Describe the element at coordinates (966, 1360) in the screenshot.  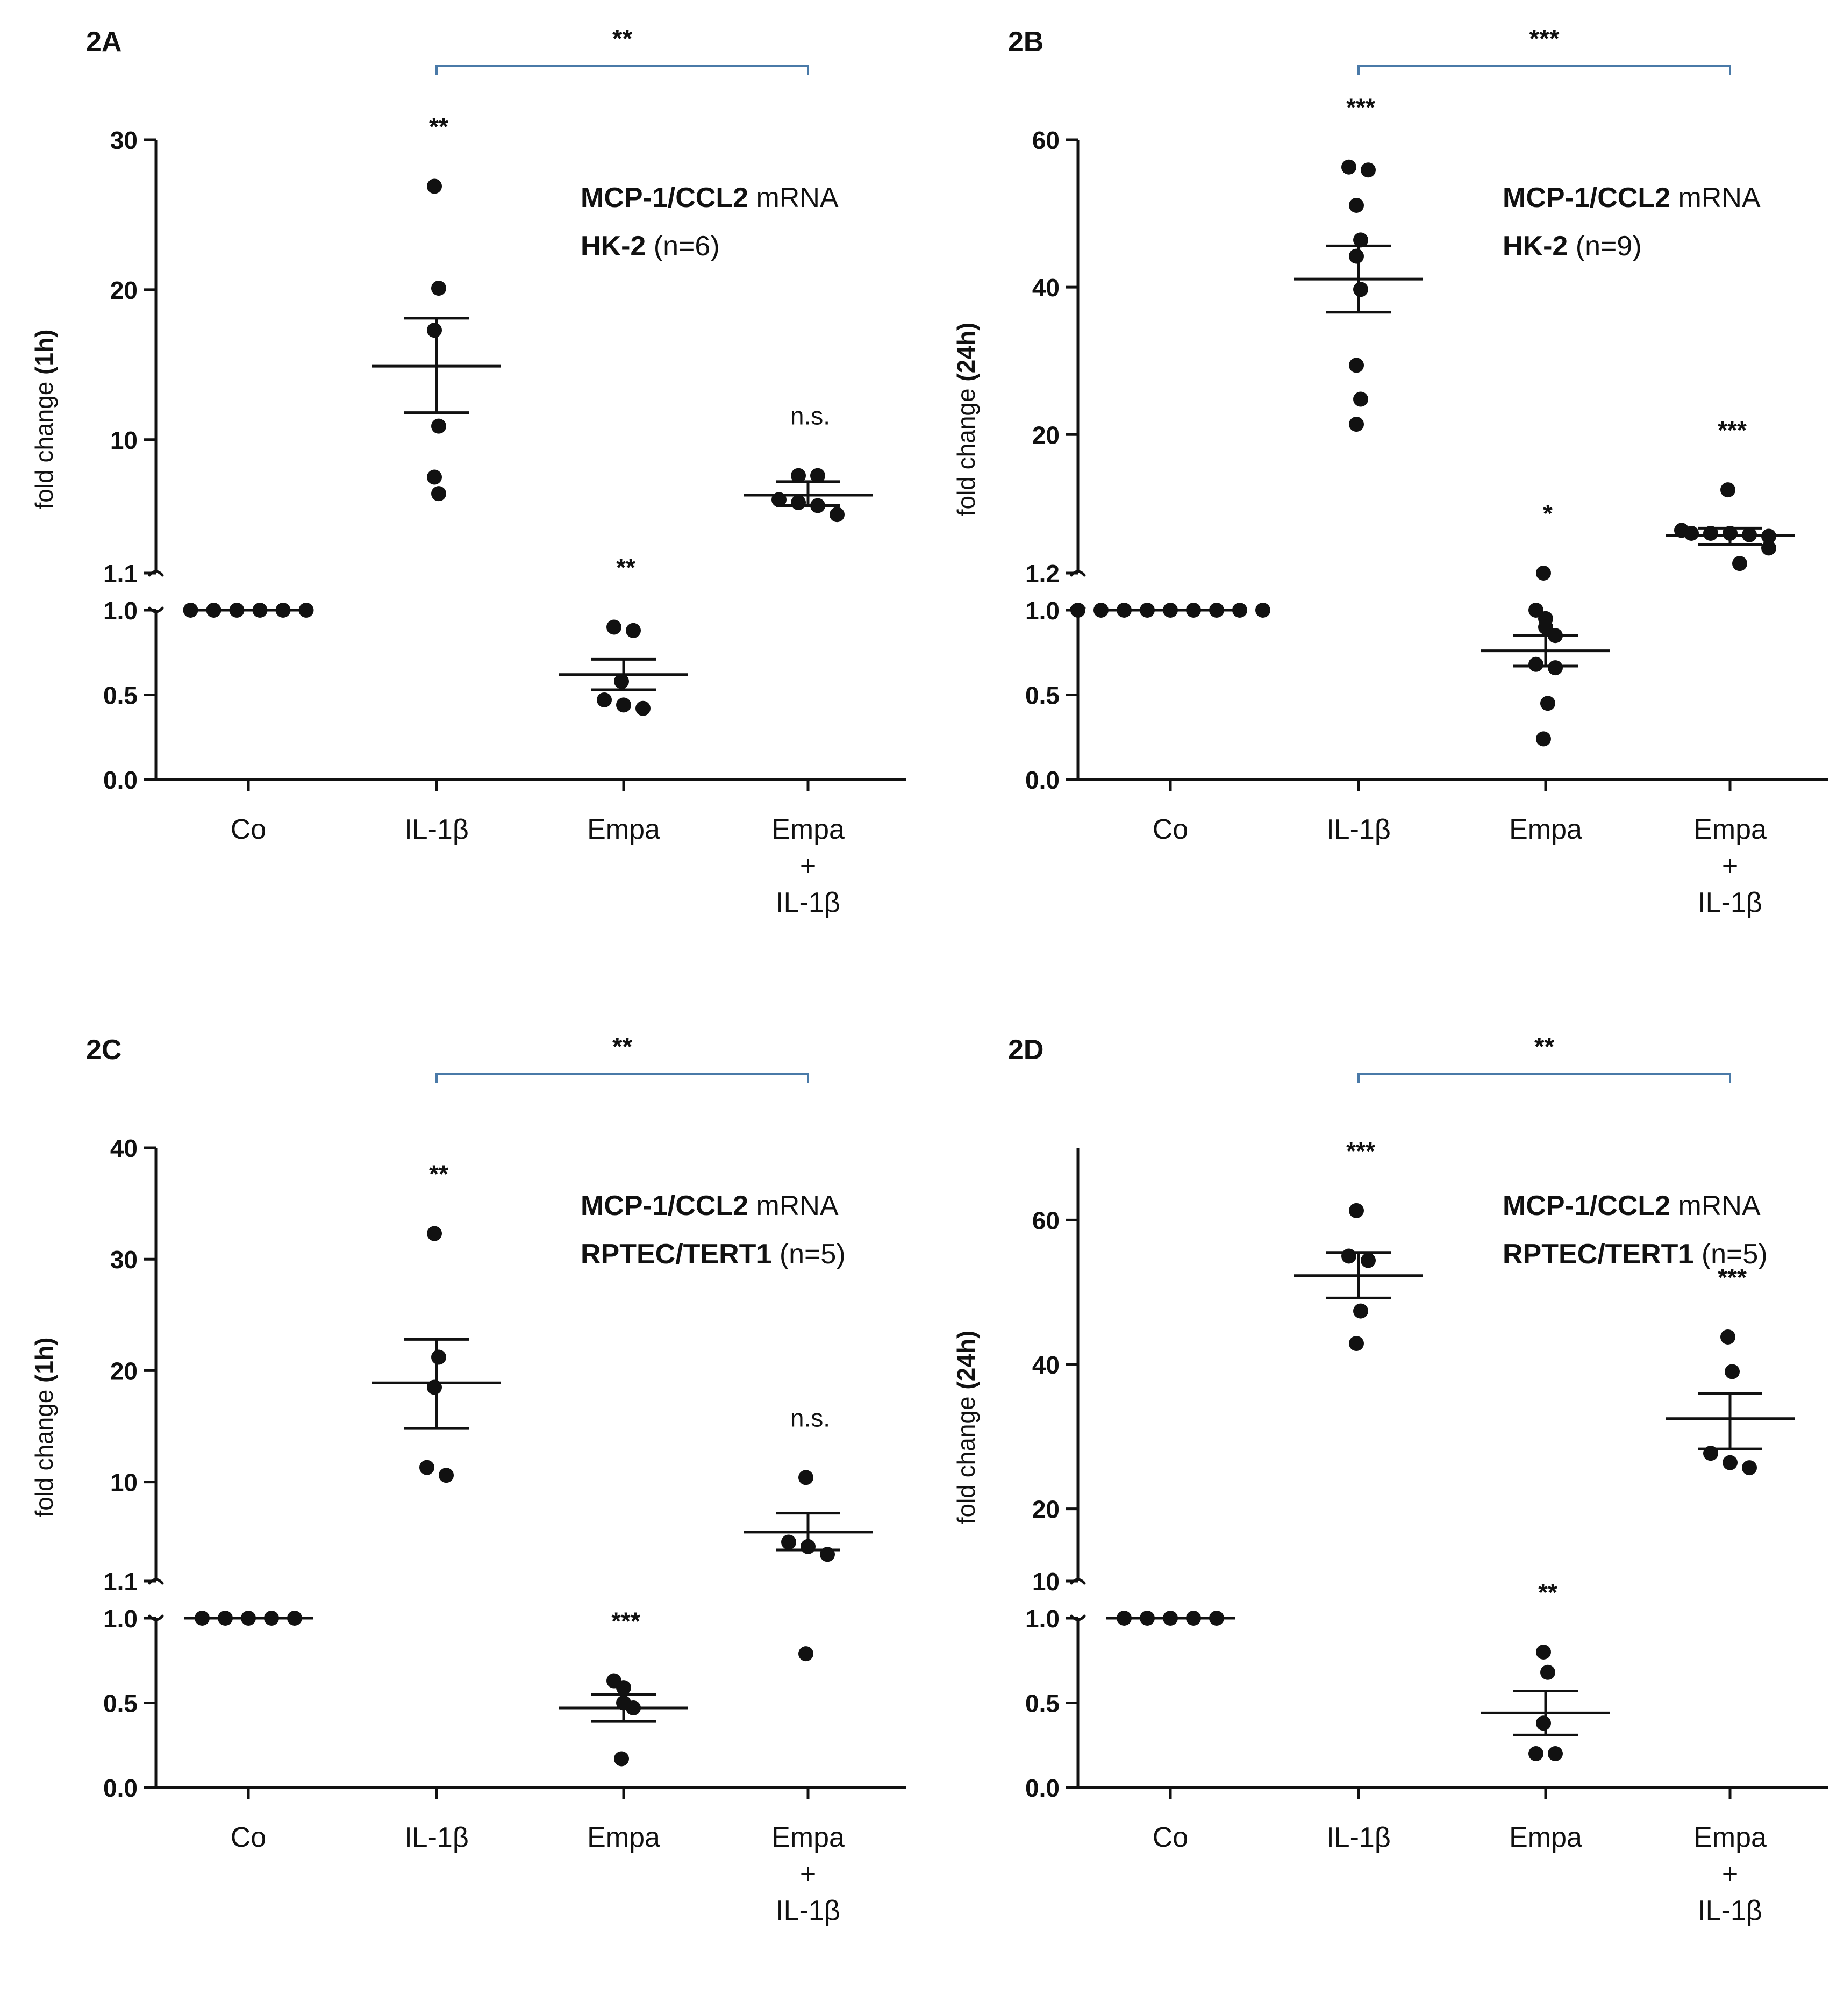
I see `y-axis-label-timepoint: (24h)` at that location.